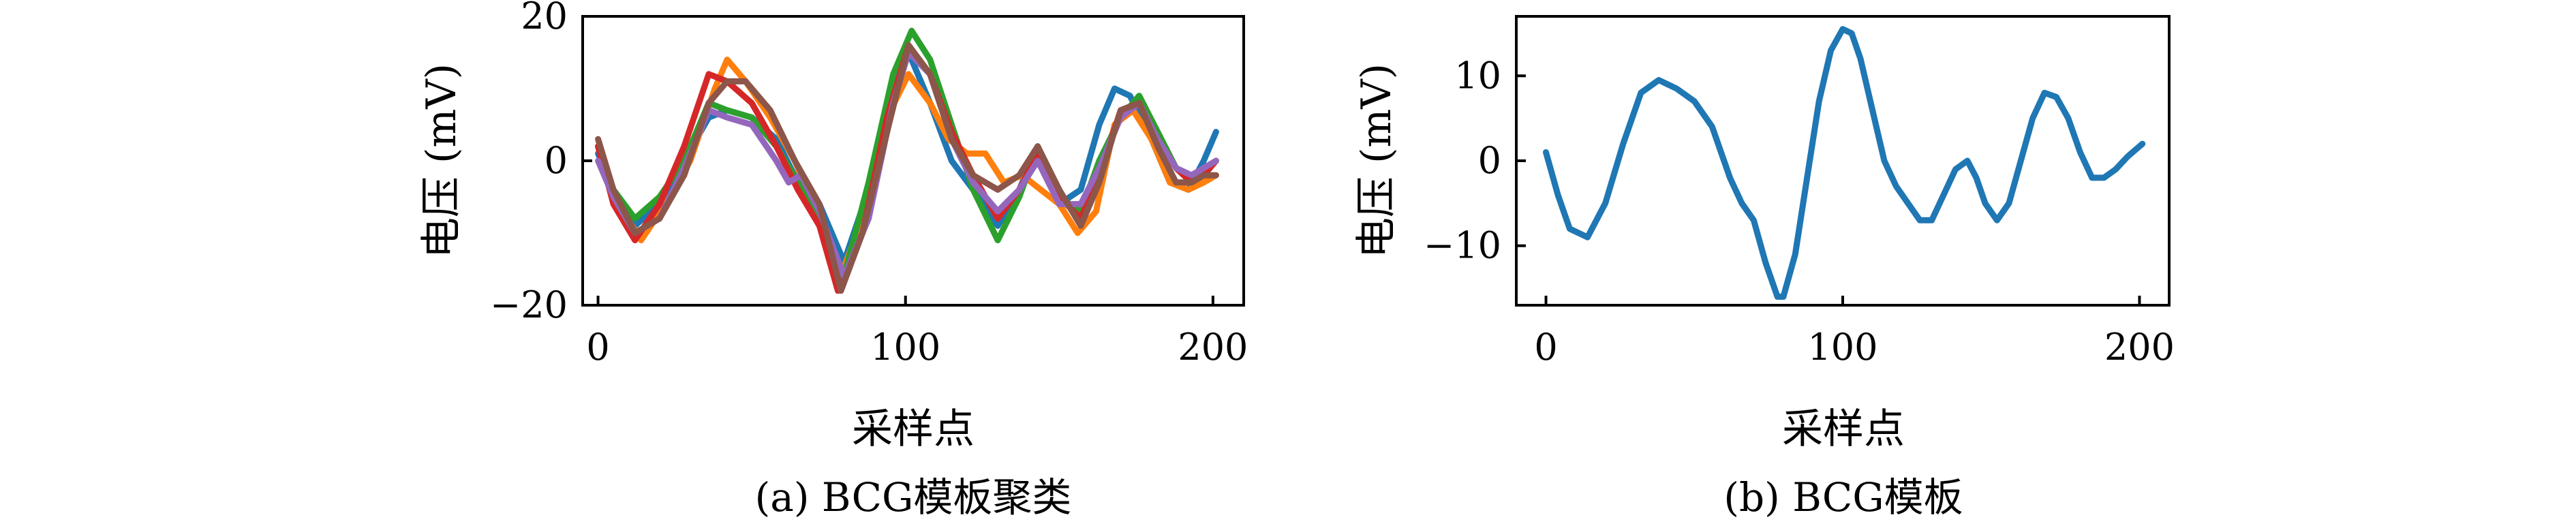 Image resolution: width=2576 pixels, height=528 pixels. What do you see at coordinates (597, 347) in the screenshot?
I see `panel-a-xtick-0: 0` at bounding box center [597, 347].